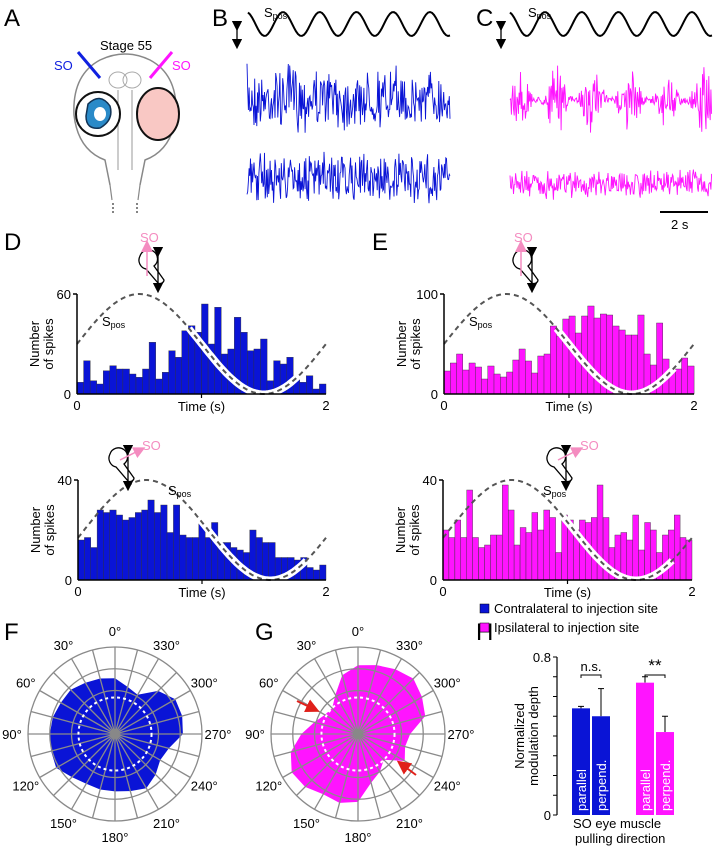  Describe the element at coordinates (218, 734) in the screenshot. I see `angle-label: 270°` at that location.